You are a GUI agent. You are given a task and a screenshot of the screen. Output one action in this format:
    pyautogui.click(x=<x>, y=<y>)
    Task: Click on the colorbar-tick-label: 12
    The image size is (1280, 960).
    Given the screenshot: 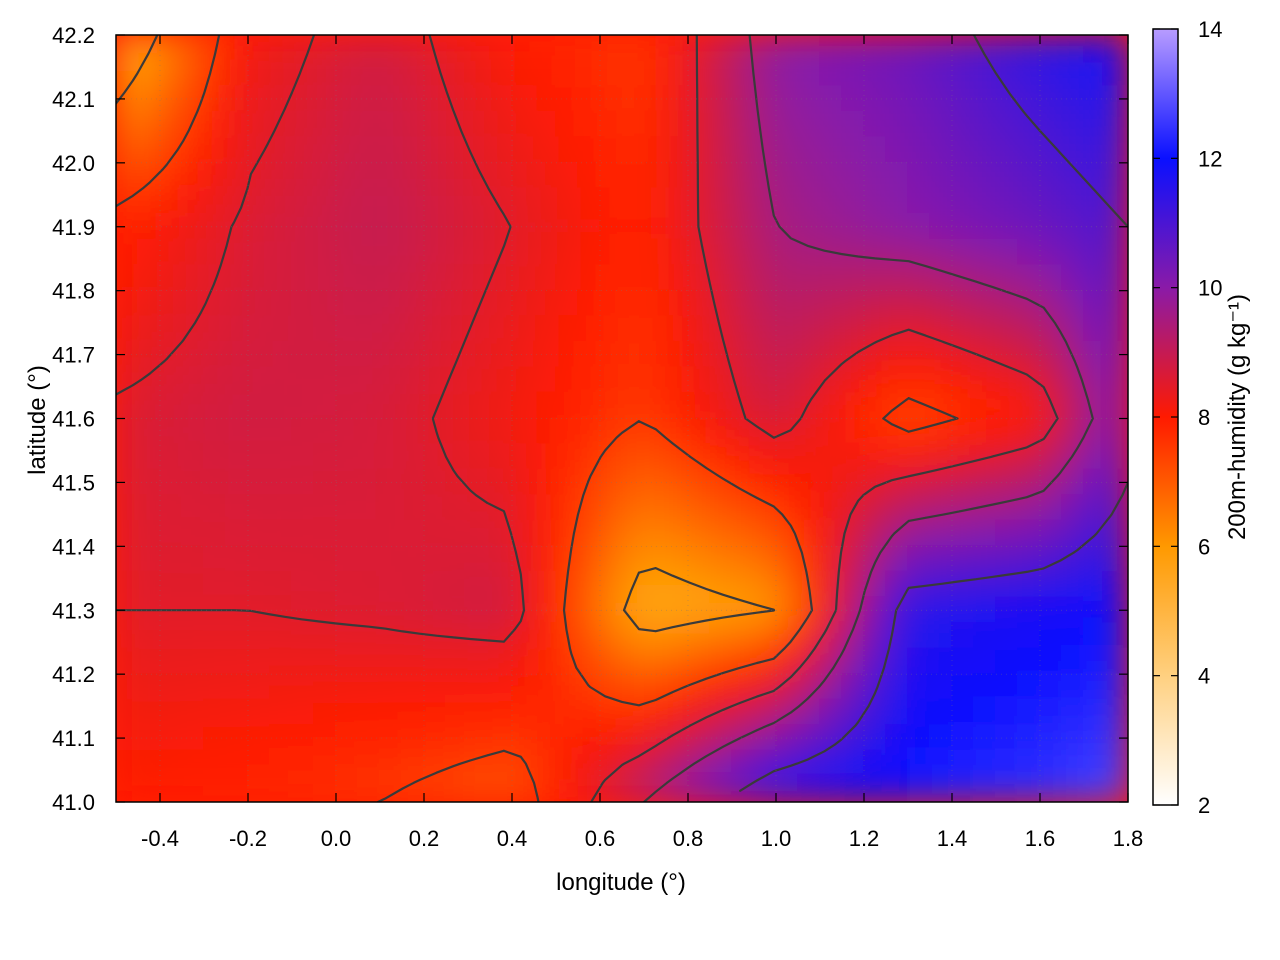 What is the action you would take?
    pyautogui.click(x=1210, y=158)
    